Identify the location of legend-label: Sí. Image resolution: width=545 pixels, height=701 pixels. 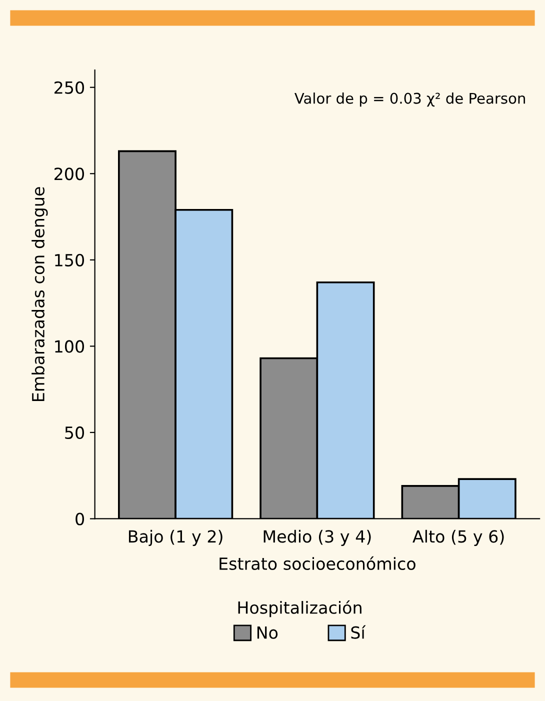
(358, 632).